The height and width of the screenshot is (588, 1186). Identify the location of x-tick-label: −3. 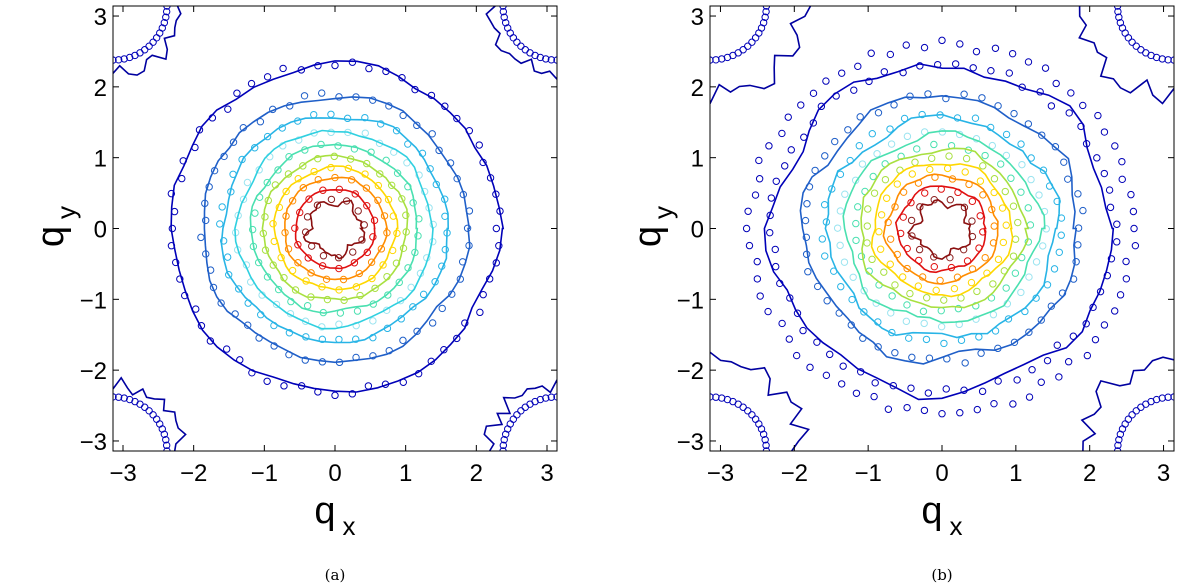
(122, 473).